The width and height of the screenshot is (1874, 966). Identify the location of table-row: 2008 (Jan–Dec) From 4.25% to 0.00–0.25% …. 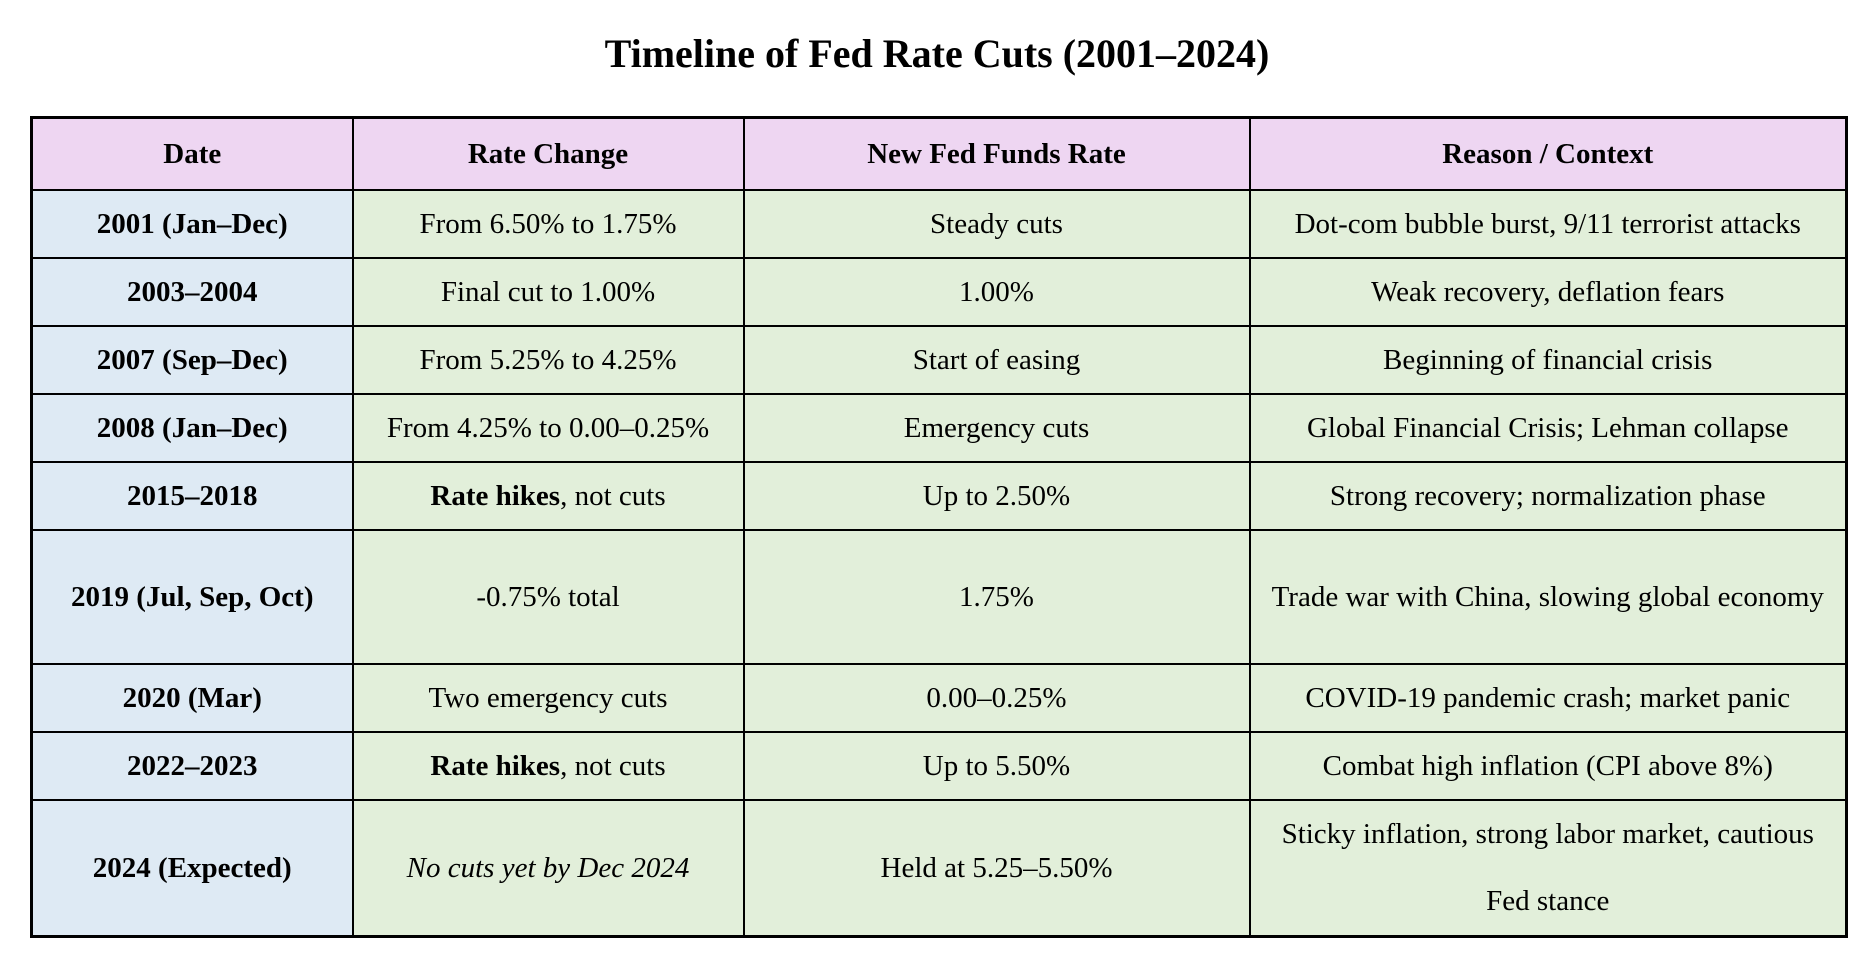
(939, 428).